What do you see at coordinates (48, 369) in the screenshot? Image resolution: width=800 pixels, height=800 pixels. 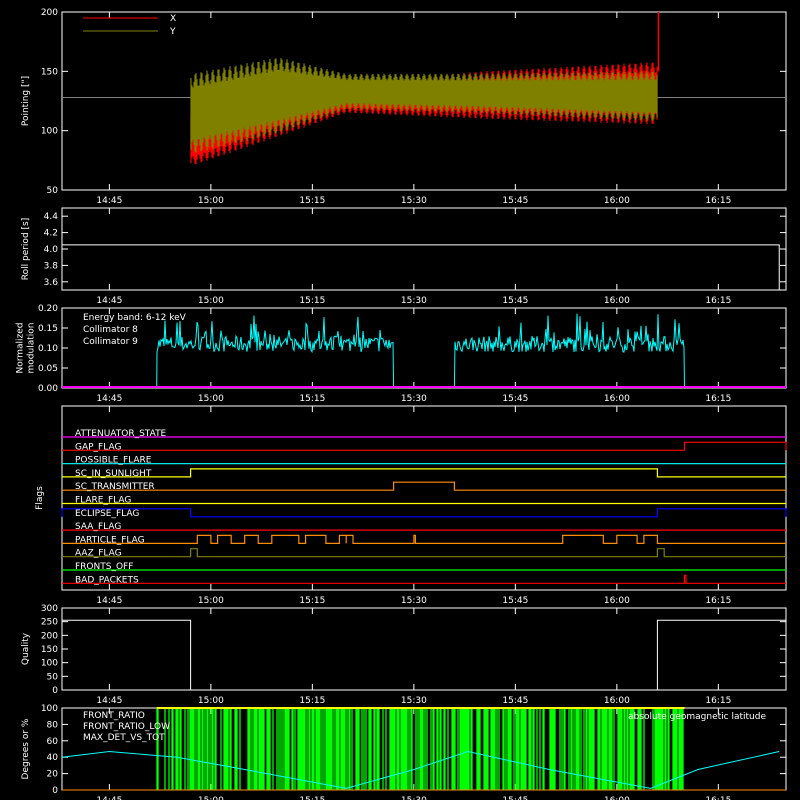 I see `y-tick-label: 0.05` at bounding box center [48, 369].